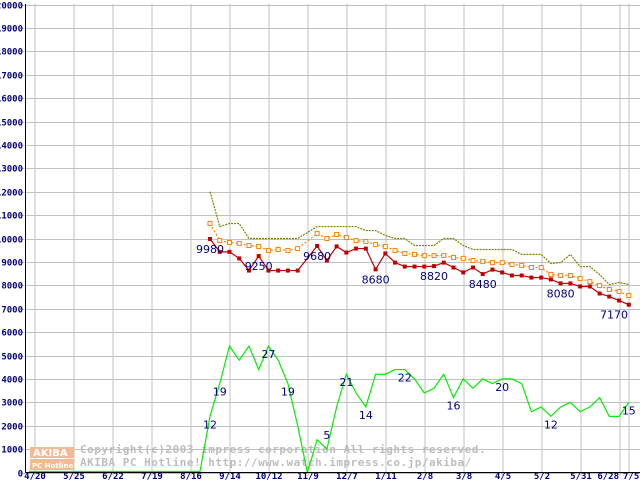 The height and width of the screenshot is (480, 640). I want to click on y-tick-label: 4000, so click(12, 381).